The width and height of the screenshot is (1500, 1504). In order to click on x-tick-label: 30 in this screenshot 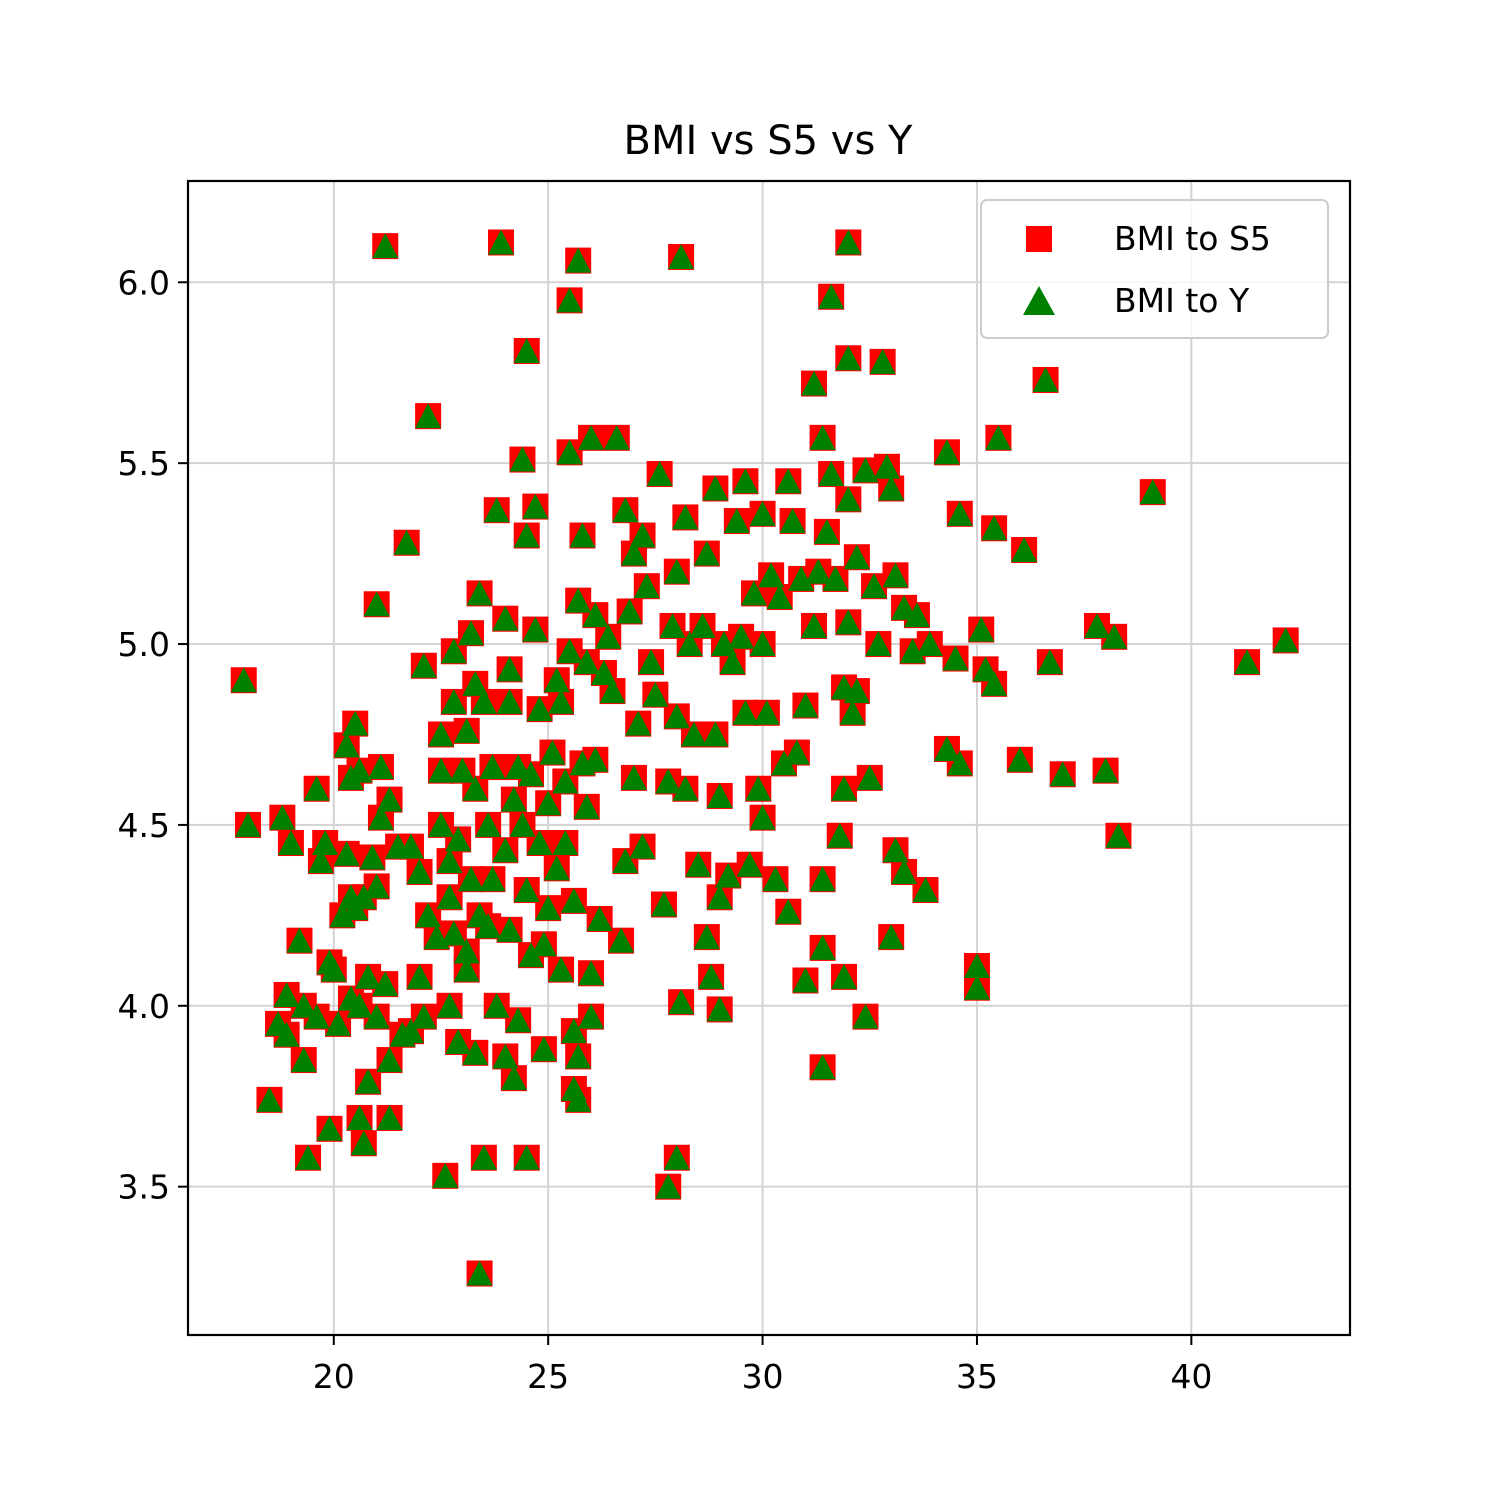, I will do `click(763, 1376)`.